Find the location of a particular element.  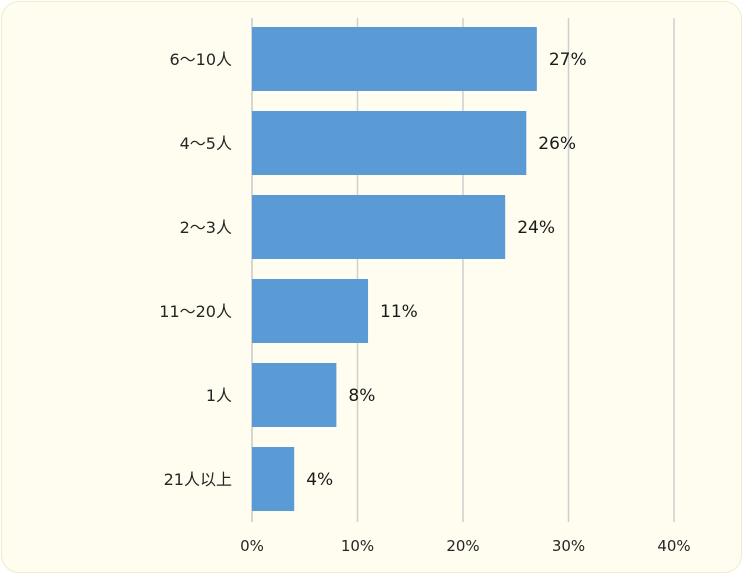

x-axis-ticks: 0% 10% 20% 30% 40% is located at coordinates (465, 546).